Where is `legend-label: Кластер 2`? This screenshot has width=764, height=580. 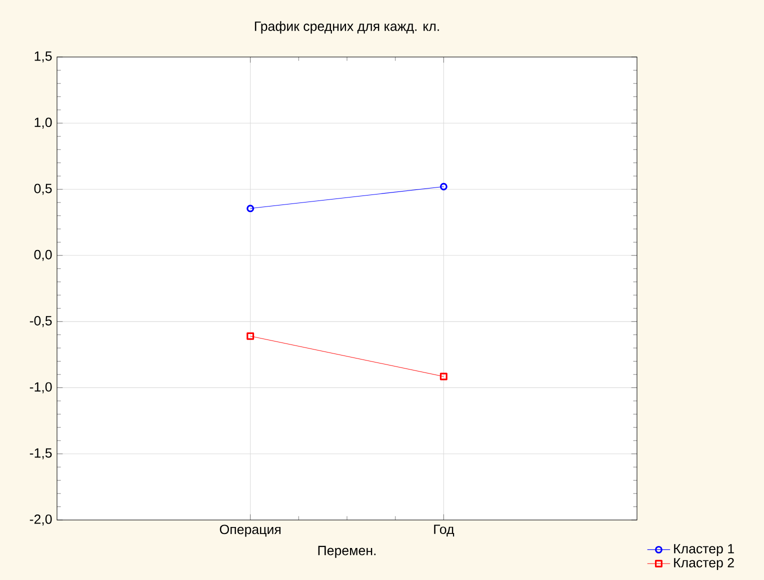
legend-label: Кластер 2 is located at coordinates (704, 564).